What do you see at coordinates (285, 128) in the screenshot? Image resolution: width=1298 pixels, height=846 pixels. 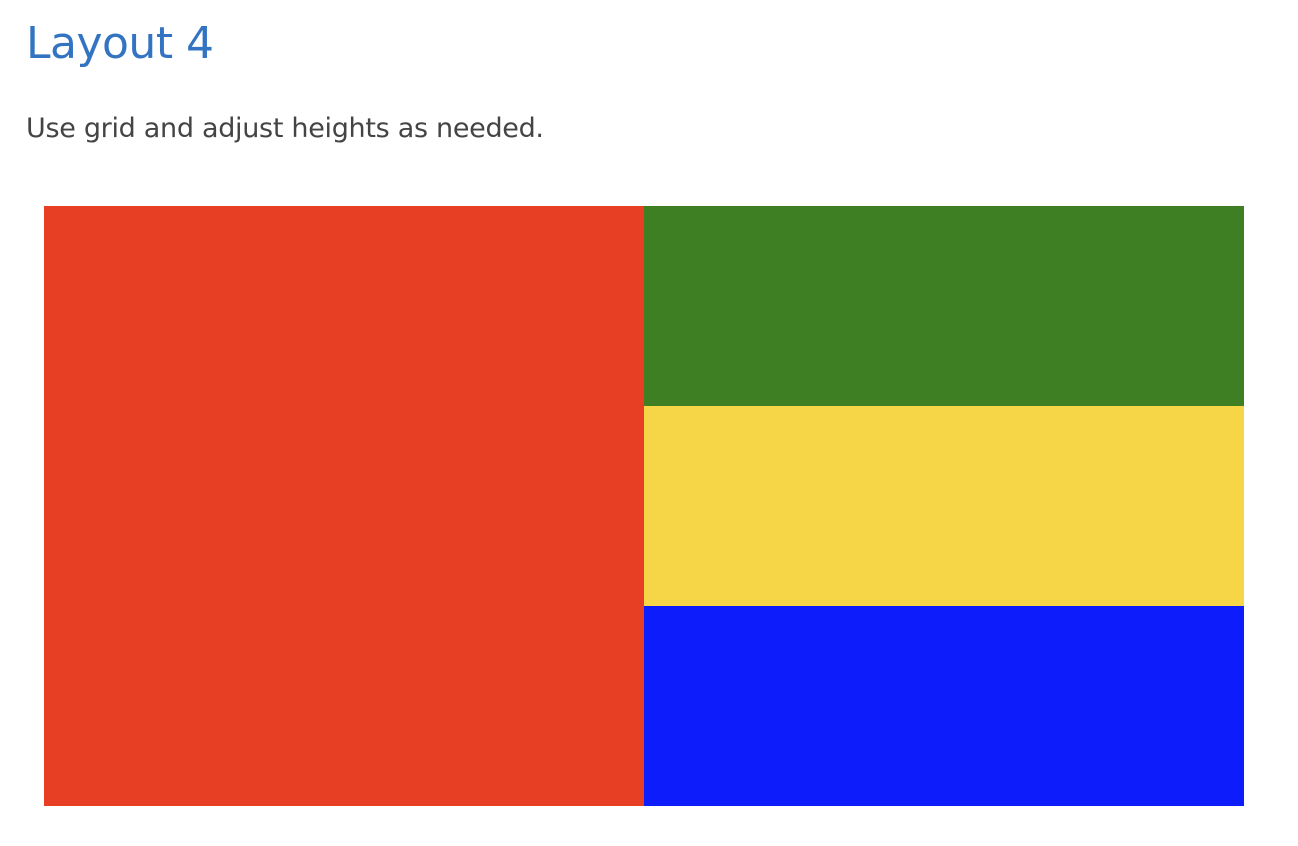 I see `instruction-text: Use grid and adjust heights as needed.` at bounding box center [285, 128].